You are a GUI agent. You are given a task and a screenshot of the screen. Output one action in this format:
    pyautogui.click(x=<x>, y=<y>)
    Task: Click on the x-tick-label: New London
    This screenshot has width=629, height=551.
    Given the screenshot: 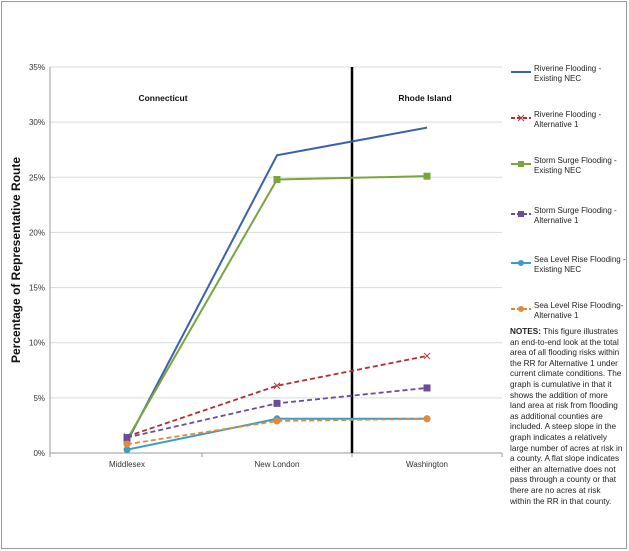 What is the action you would take?
    pyautogui.click(x=277, y=464)
    